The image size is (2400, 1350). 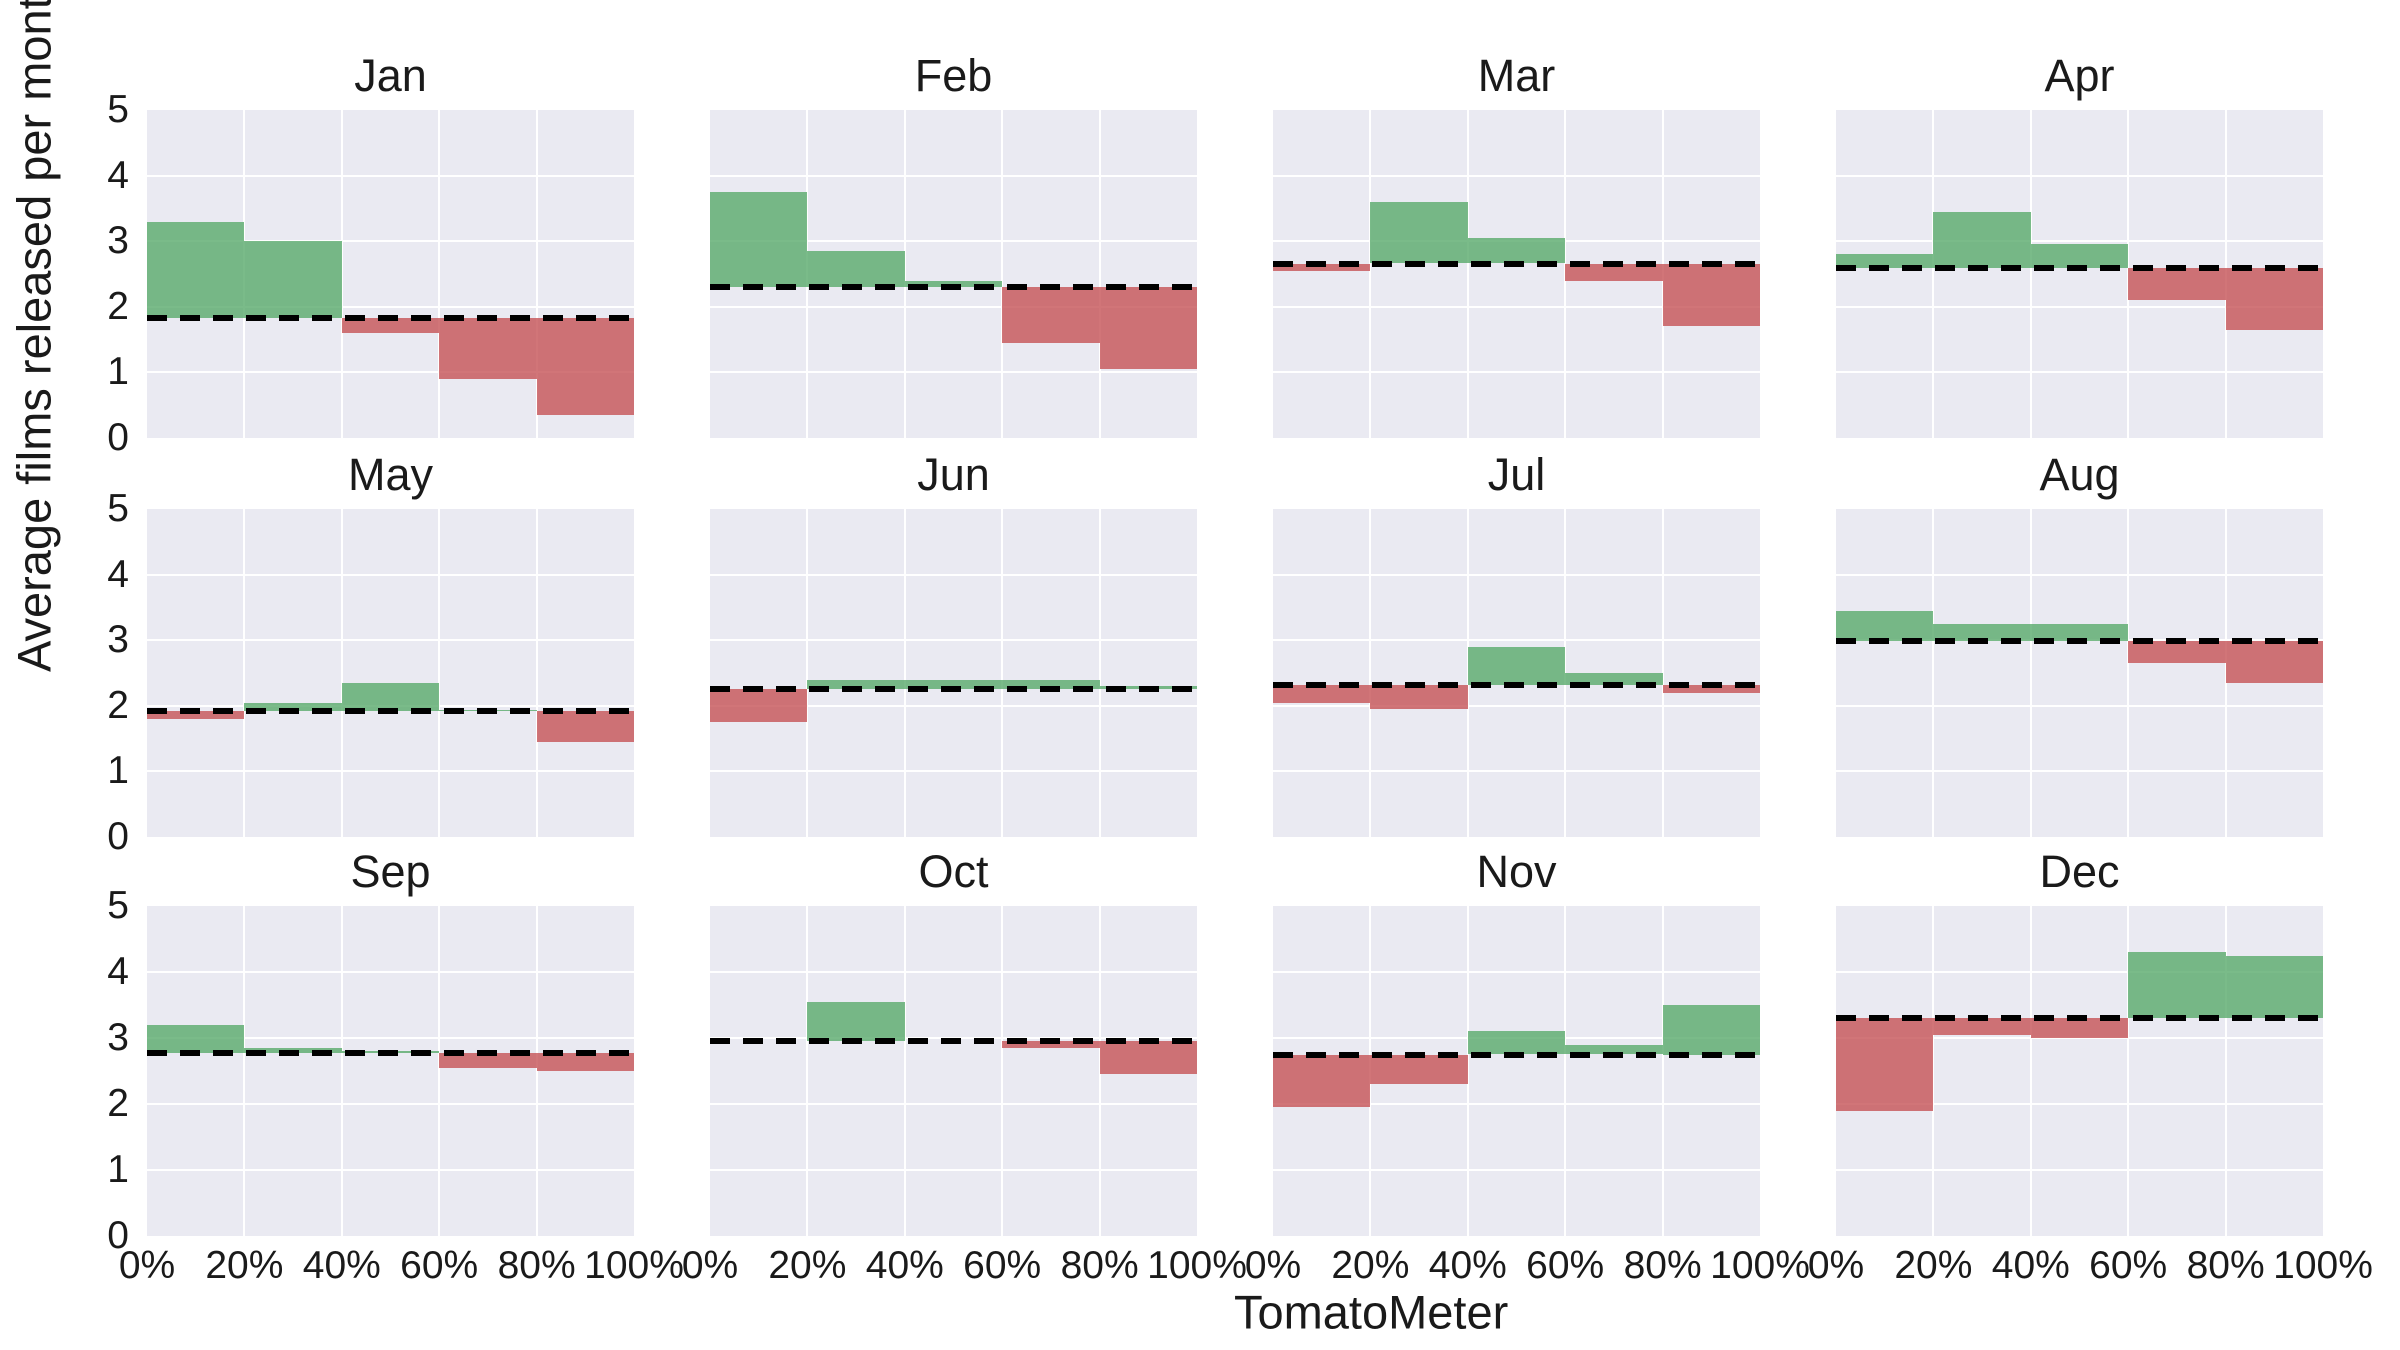 What do you see at coordinates (118, 1103) in the screenshot?
I see `y-tick-label-sep-2: 2` at bounding box center [118, 1103].